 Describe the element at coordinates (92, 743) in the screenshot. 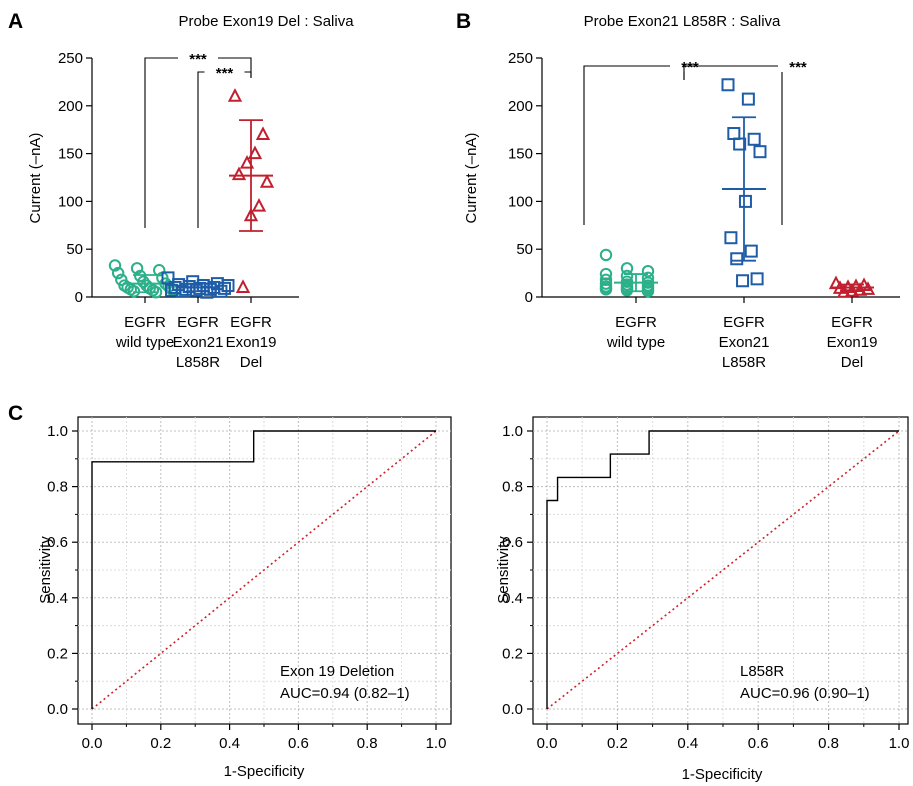

I see `x-tick-label: 0.0` at that location.